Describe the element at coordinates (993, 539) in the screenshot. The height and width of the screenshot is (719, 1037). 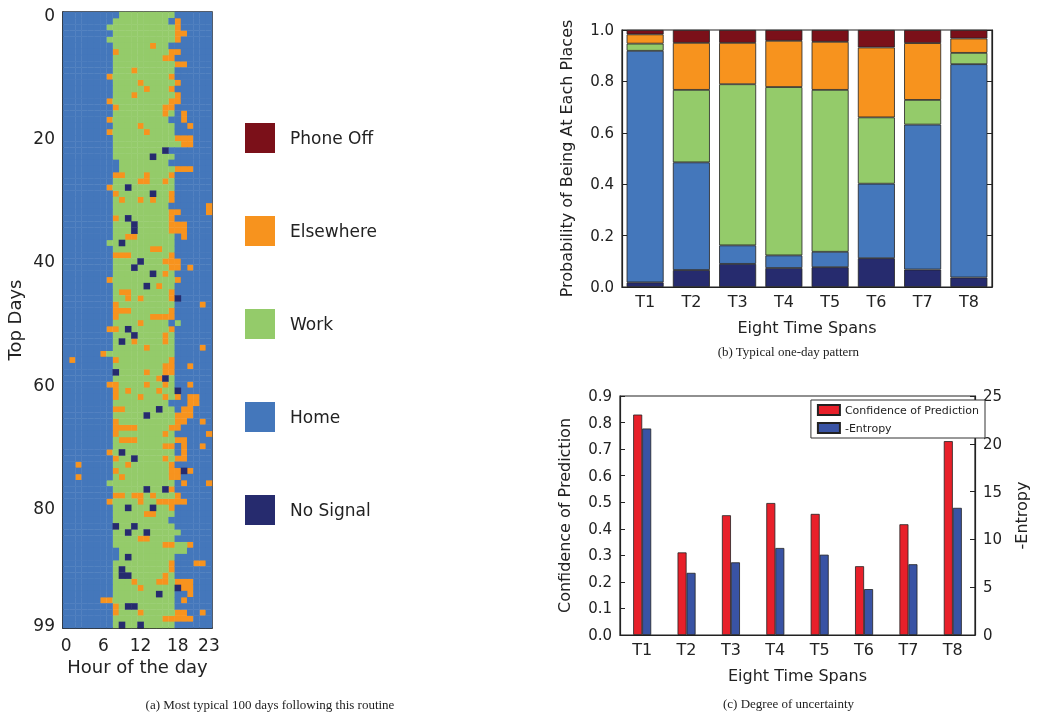
I see `y2-tick-label: 10` at that location.